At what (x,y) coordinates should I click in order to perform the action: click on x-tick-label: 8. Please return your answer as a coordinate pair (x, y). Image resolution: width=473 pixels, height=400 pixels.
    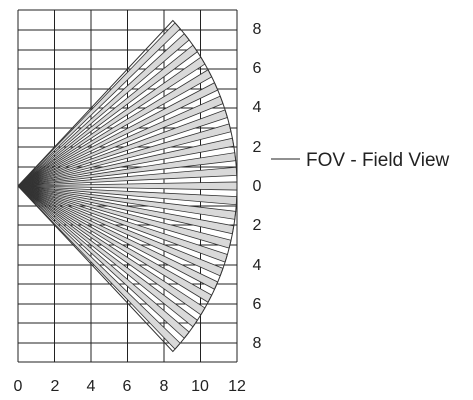
    Looking at the image, I should click on (164, 386).